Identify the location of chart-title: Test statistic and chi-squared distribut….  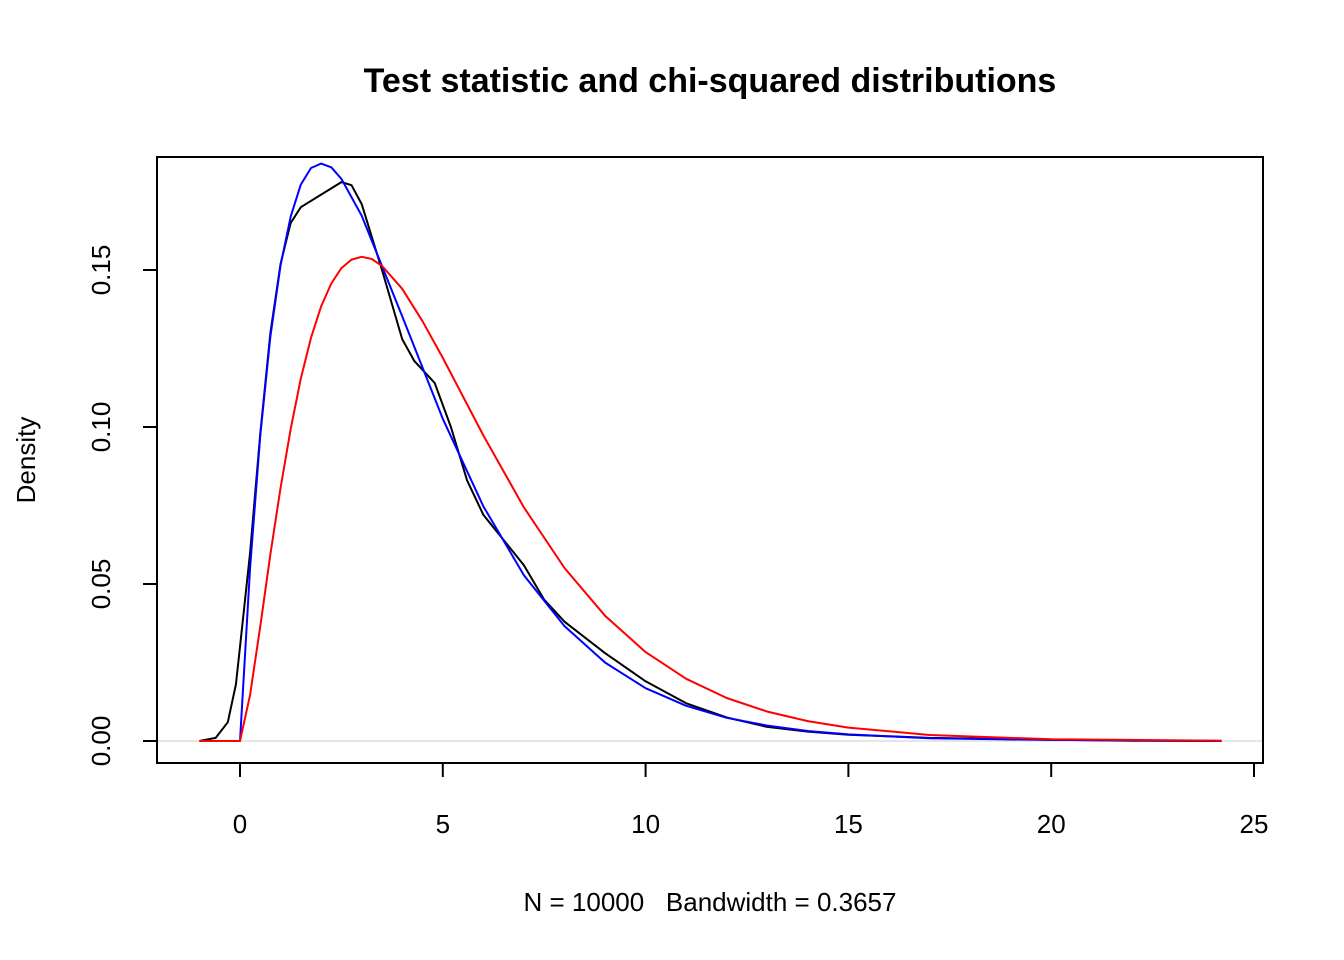
(710, 81).